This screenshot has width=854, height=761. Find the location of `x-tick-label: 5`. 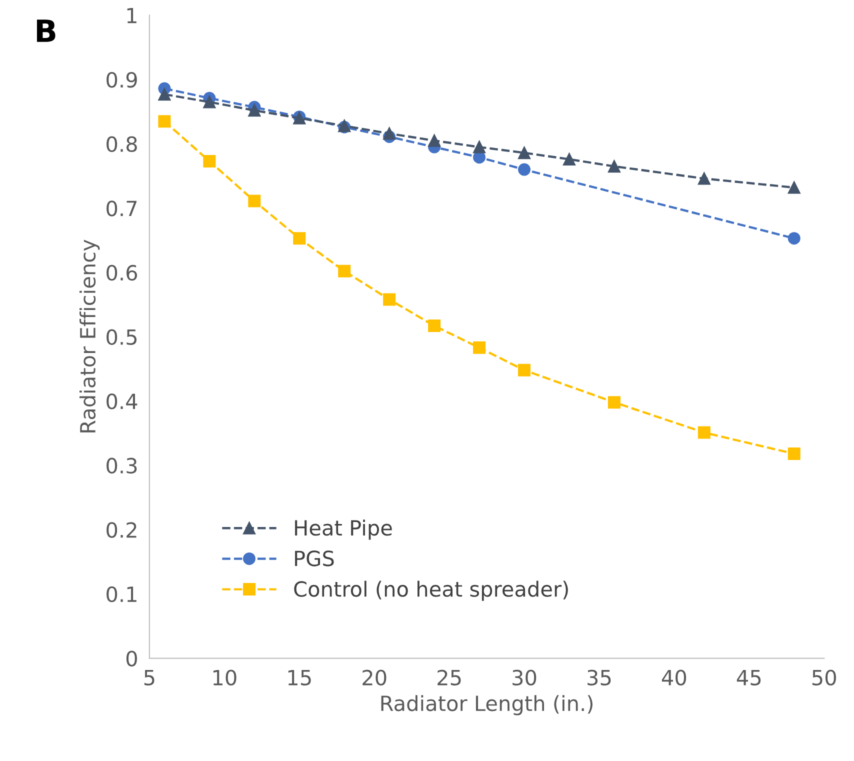

x-tick-label: 5 is located at coordinates (149, 678).